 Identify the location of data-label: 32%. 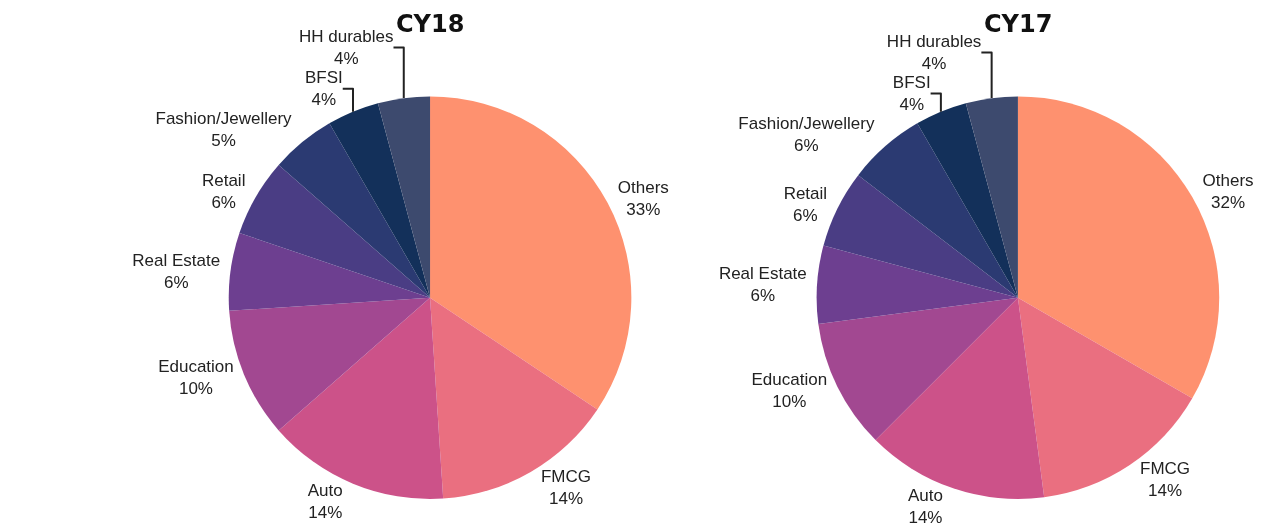
(1228, 203).